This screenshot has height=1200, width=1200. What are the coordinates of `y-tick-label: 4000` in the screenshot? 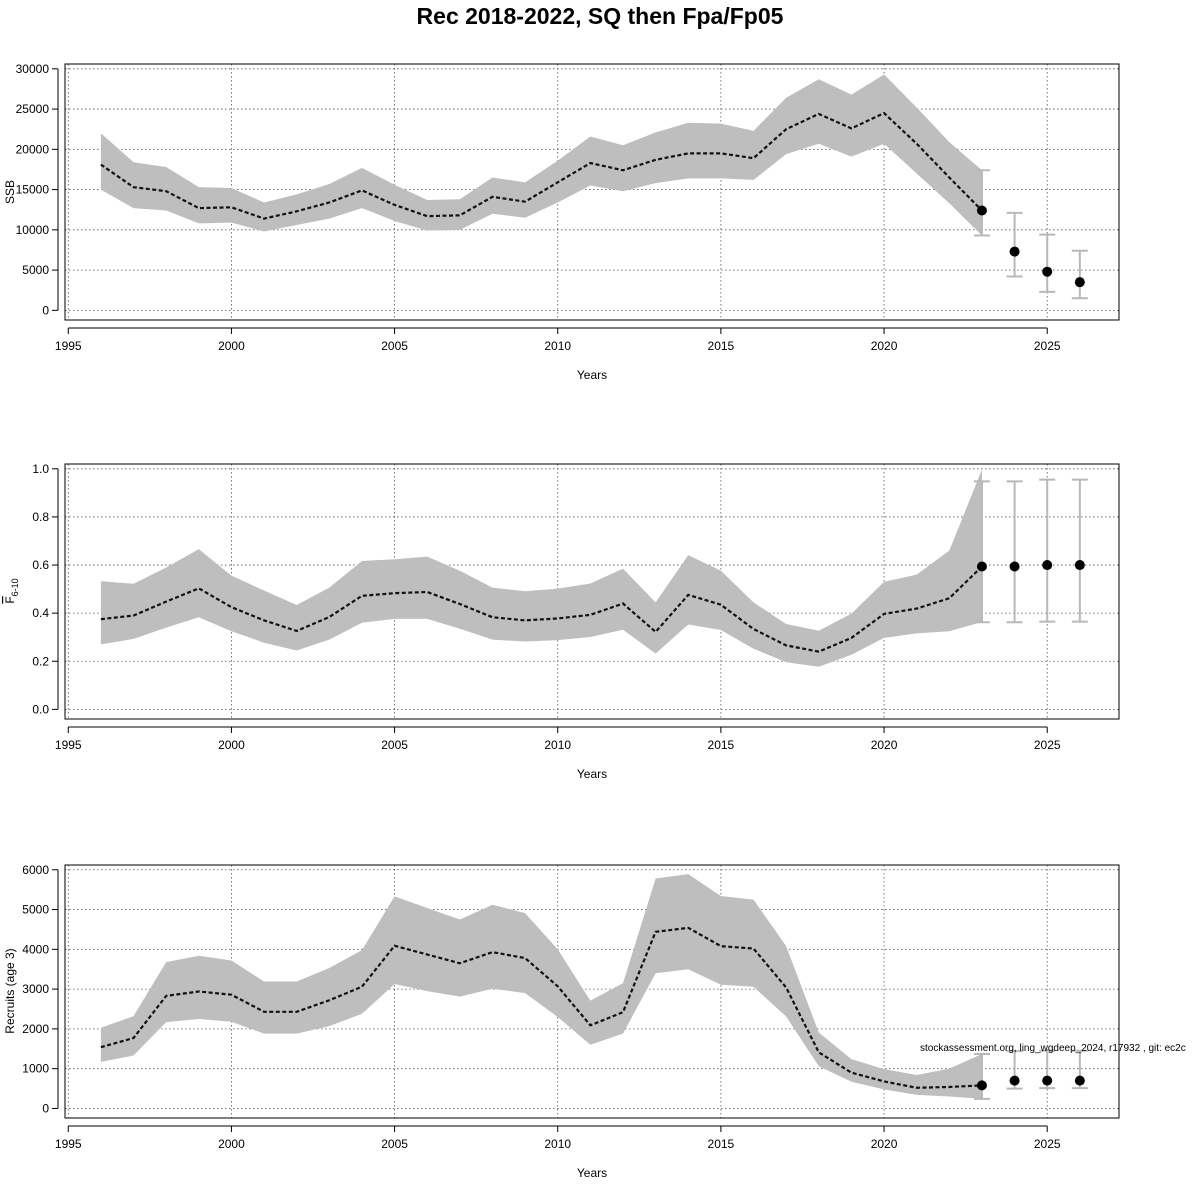 It's located at (35, 949).